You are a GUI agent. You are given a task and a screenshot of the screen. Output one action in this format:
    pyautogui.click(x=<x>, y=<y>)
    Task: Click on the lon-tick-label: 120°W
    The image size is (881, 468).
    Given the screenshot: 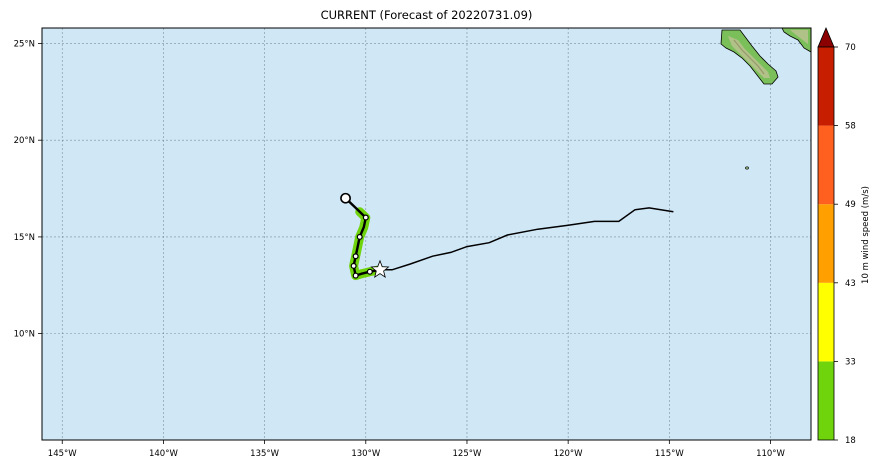 What is the action you would take?
    pyautogui.click(x=568, y=454)
    